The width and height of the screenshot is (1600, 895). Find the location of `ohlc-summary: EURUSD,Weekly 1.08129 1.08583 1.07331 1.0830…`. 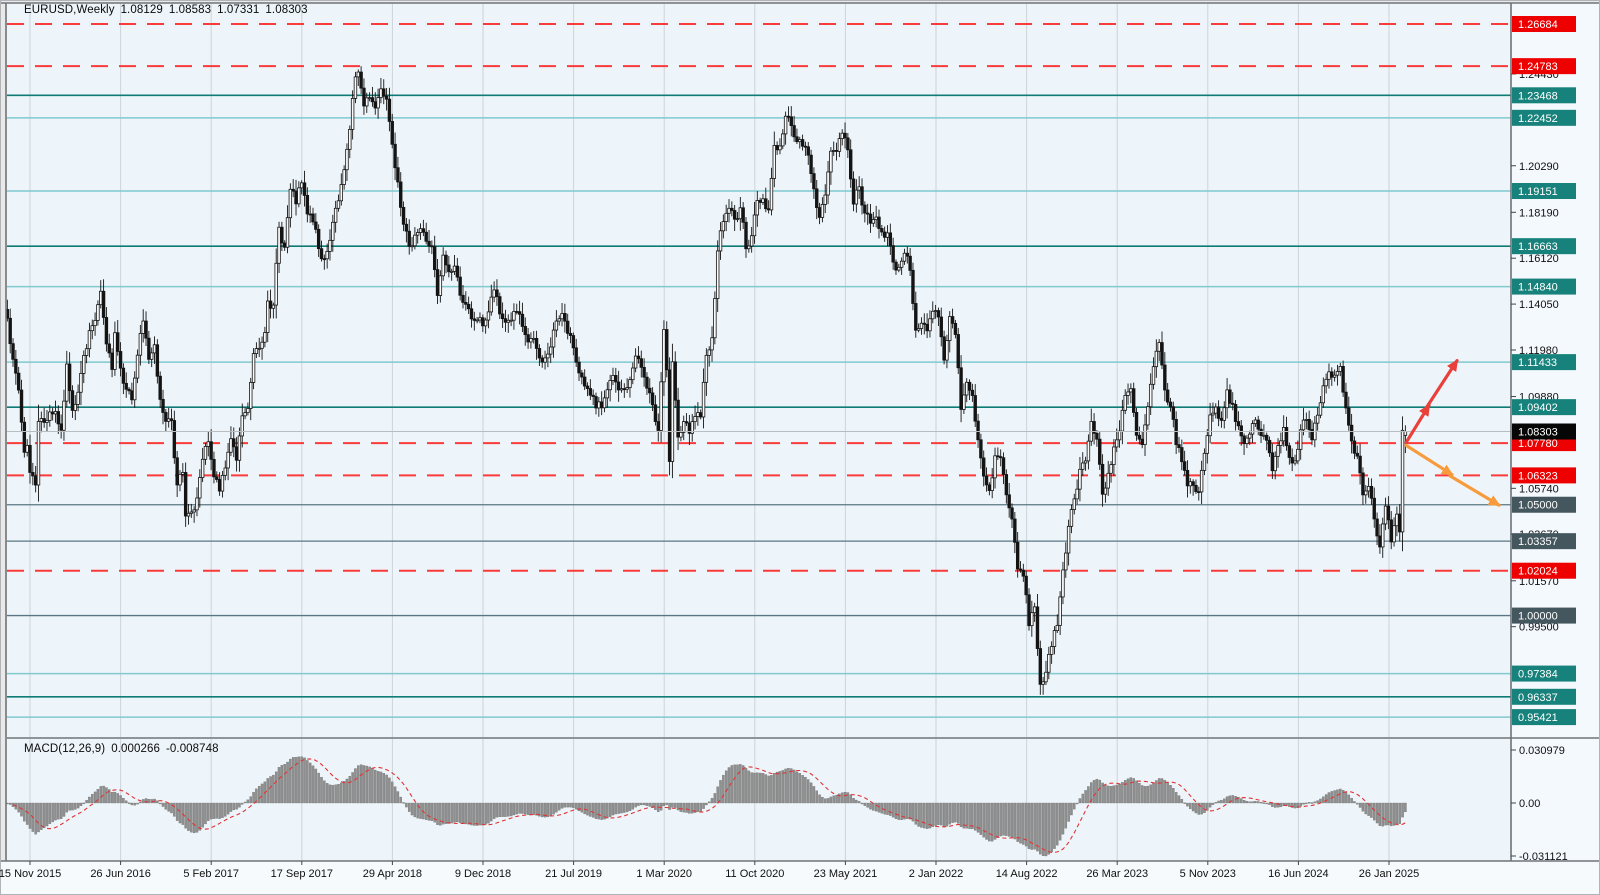

ohlc-summary: EURUSD,Weekly 1.08129 1.08583 1.07331 1.0830… is located at coordinates (169, 10).